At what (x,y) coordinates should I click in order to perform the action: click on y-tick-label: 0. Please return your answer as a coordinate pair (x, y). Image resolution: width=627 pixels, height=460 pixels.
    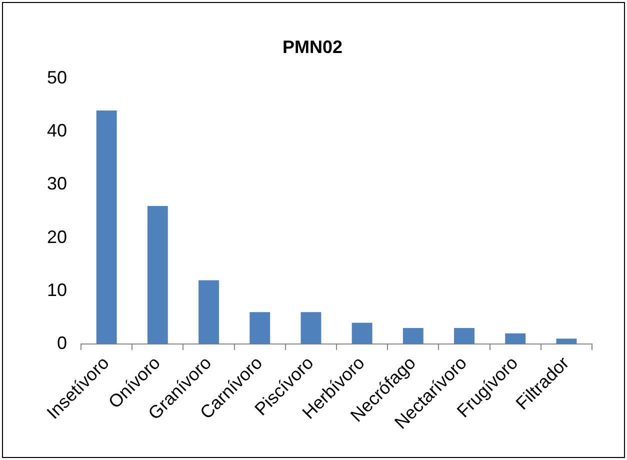
    Looking at the image, I should click on (62, 342).